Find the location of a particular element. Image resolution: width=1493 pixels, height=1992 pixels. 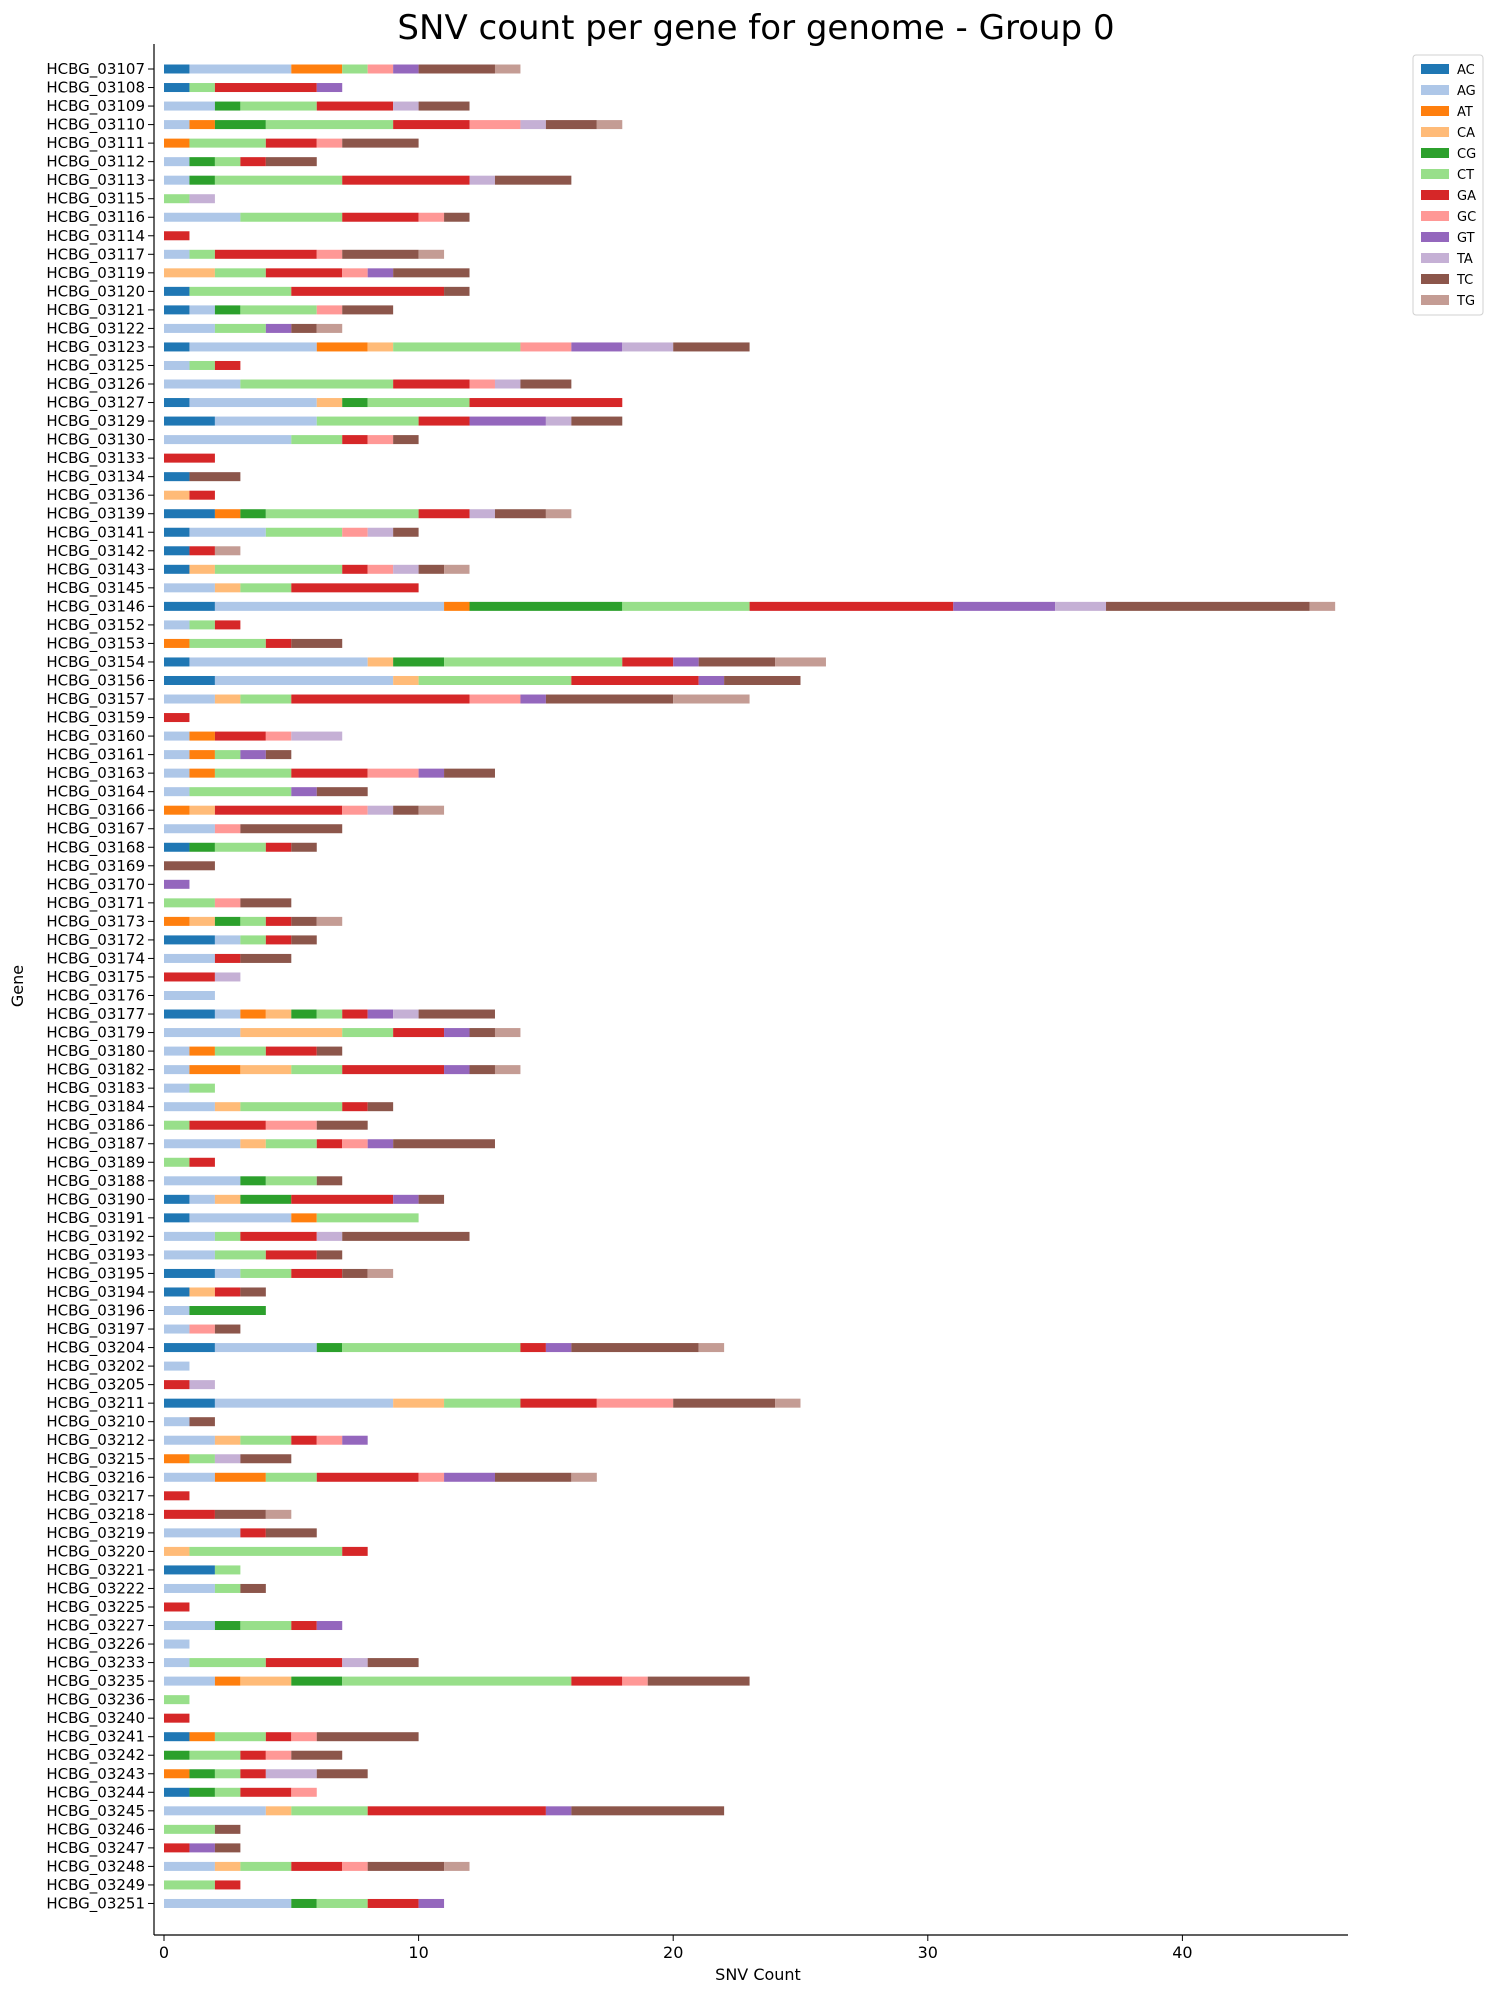

gene-label: HCBG_03217 is located at coordinates (95, 1496).